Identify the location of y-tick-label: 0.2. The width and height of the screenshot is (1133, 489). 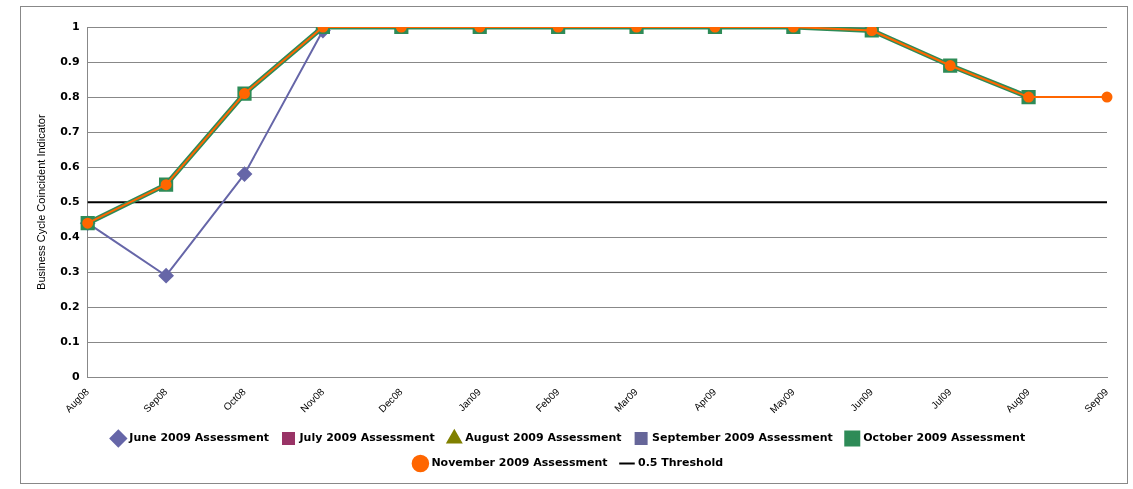
(70, 307).